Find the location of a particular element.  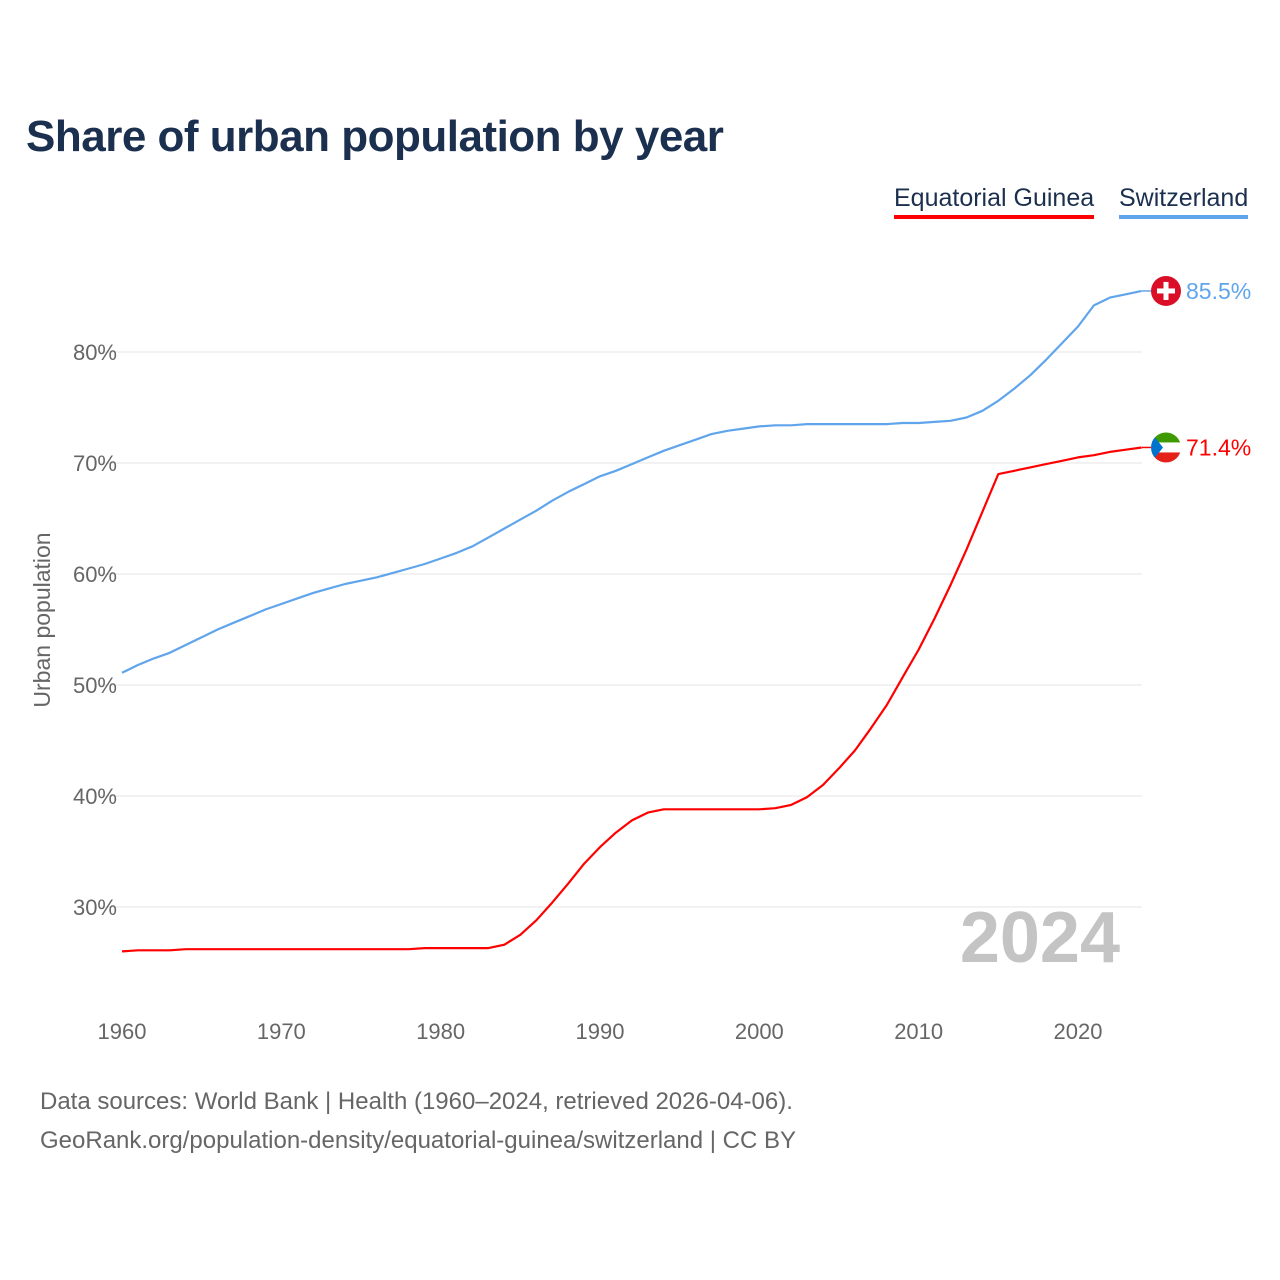

x-tick-label: 1970 is located at coordinates (281, 1031).